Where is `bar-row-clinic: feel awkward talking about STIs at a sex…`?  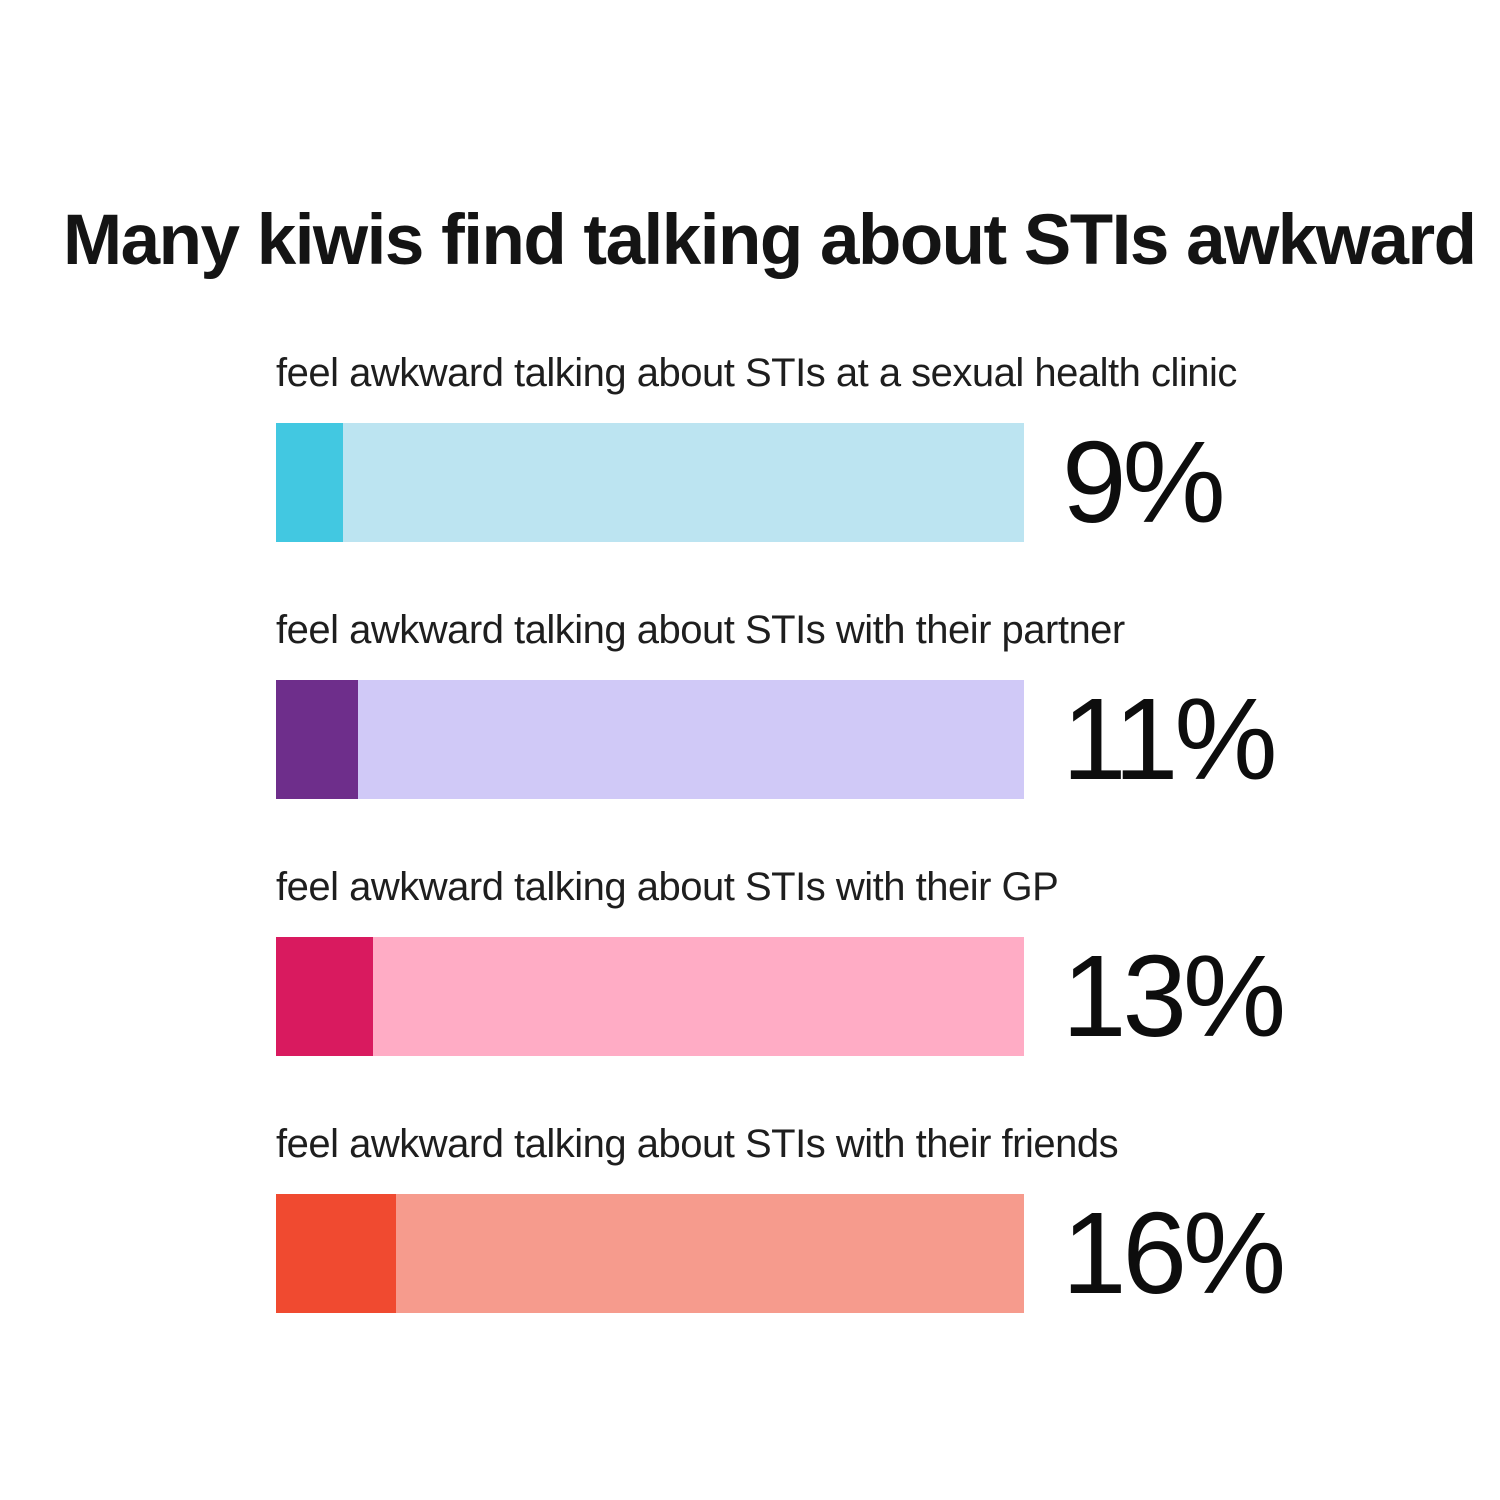 bar-row-clinic: feel awkward talking about STIs at a sex… is located at coordinates (756, 445).